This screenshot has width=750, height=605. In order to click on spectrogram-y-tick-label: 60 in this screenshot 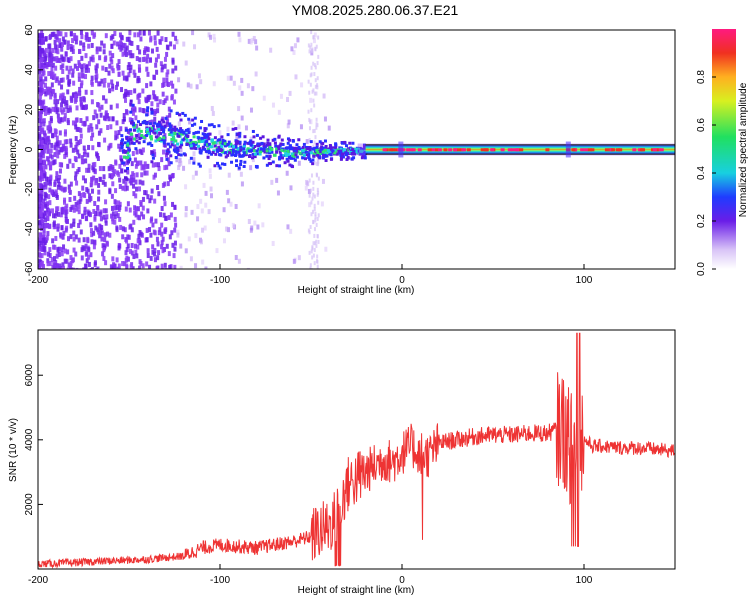, I will do `click(29, 30)`.